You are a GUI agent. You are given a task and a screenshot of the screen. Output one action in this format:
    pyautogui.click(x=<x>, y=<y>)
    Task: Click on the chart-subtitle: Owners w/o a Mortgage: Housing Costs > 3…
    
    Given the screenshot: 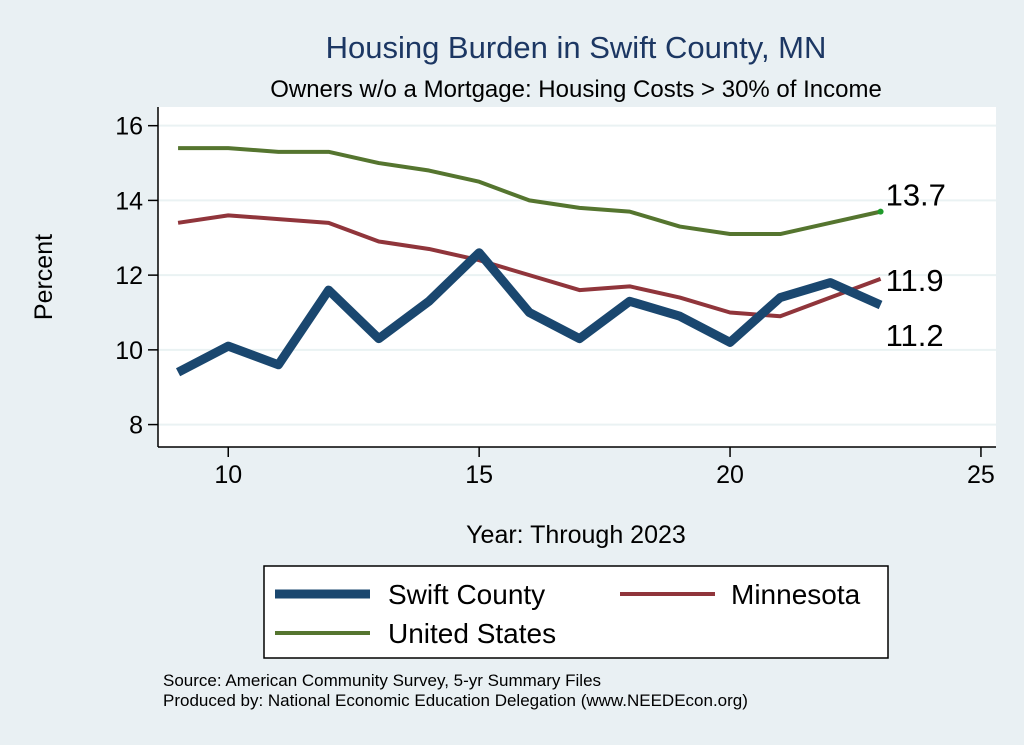 What is the action you would take?
    pyautogui.click(x=576, y=89)
    